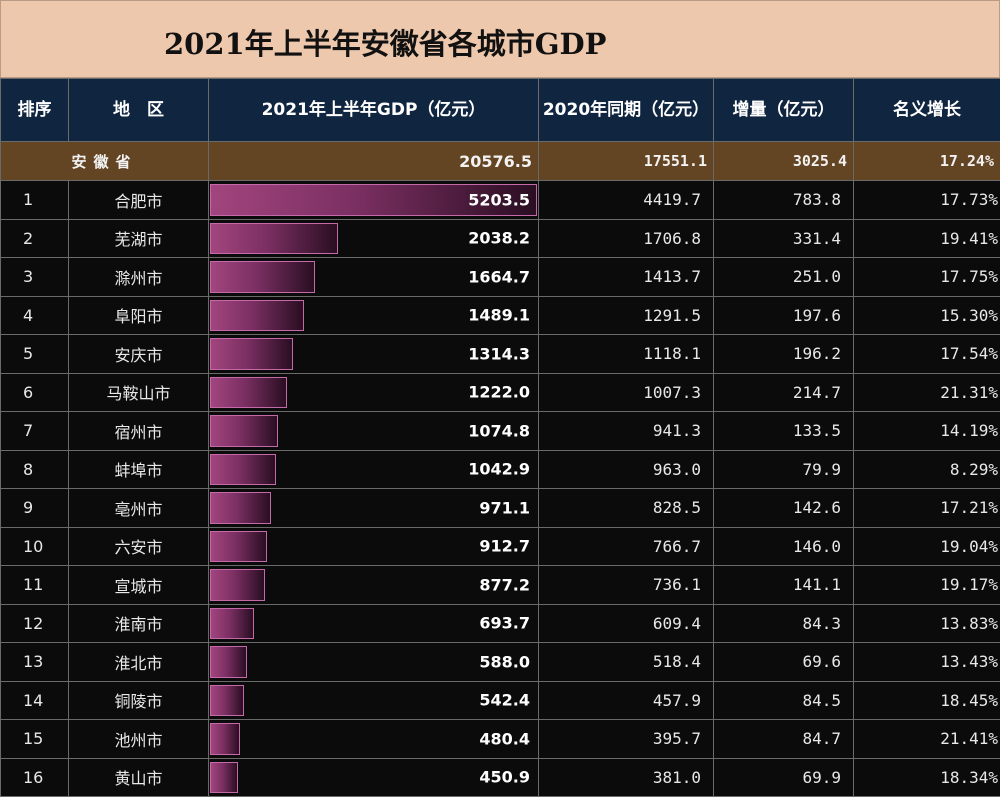  What do you see at coordinates (374, 700) in the screenshot?
I see `gdp-2021-cell: 542.4` at bounding box center [374, 700].